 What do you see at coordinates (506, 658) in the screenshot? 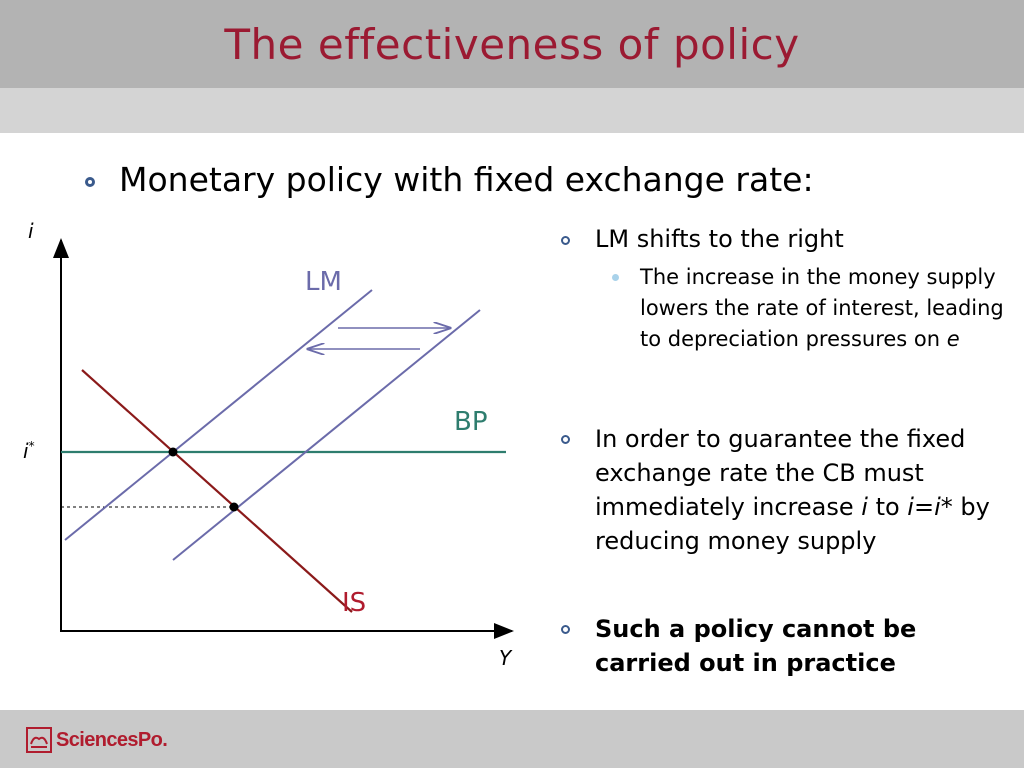
I see `x-axis-label: Y` at bounding box center [506, 658].